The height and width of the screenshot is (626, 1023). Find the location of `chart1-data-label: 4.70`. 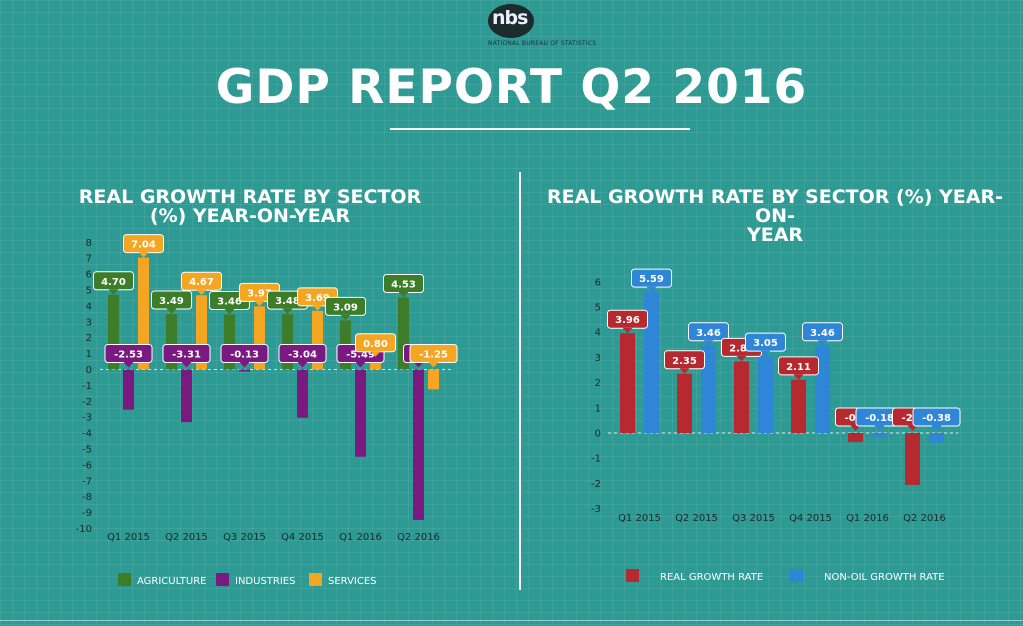

chart1-data-label: 4.70 is located at coordinates (113, 283).